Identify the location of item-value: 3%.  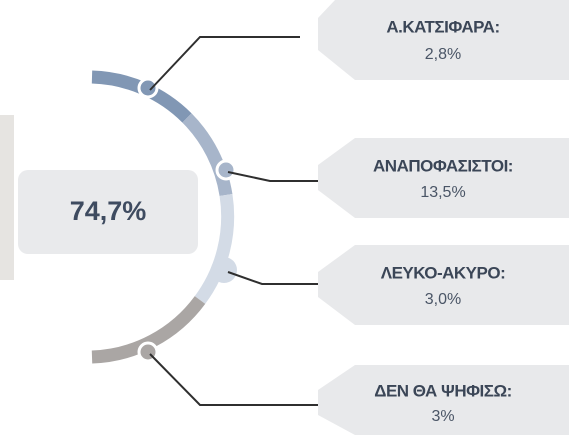
(442, 416).